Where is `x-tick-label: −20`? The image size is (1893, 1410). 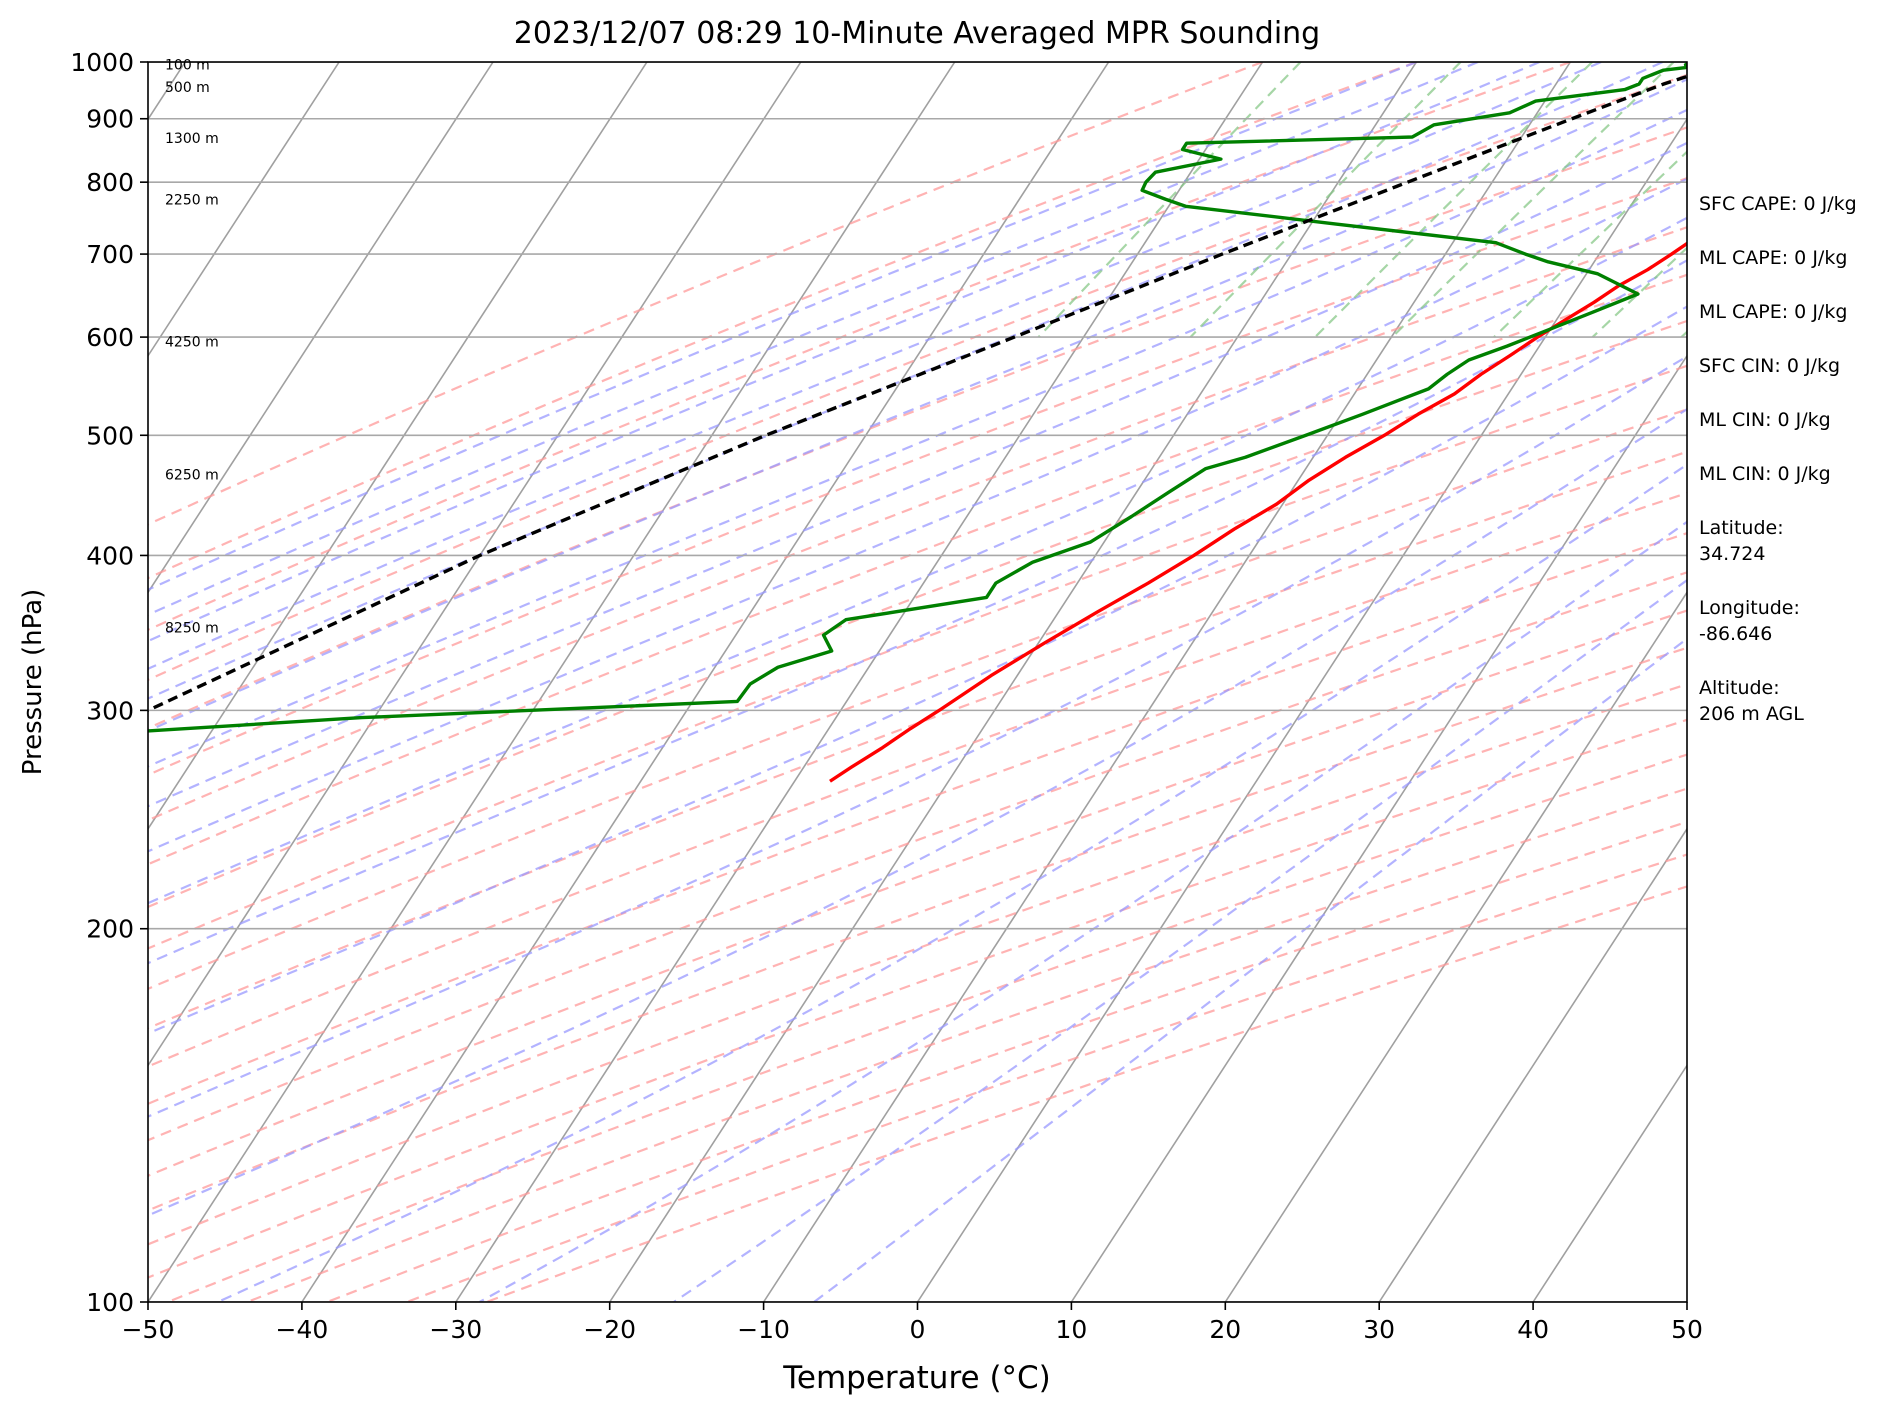
x-tick-label: −20 is located at coordinates (609, 1329).